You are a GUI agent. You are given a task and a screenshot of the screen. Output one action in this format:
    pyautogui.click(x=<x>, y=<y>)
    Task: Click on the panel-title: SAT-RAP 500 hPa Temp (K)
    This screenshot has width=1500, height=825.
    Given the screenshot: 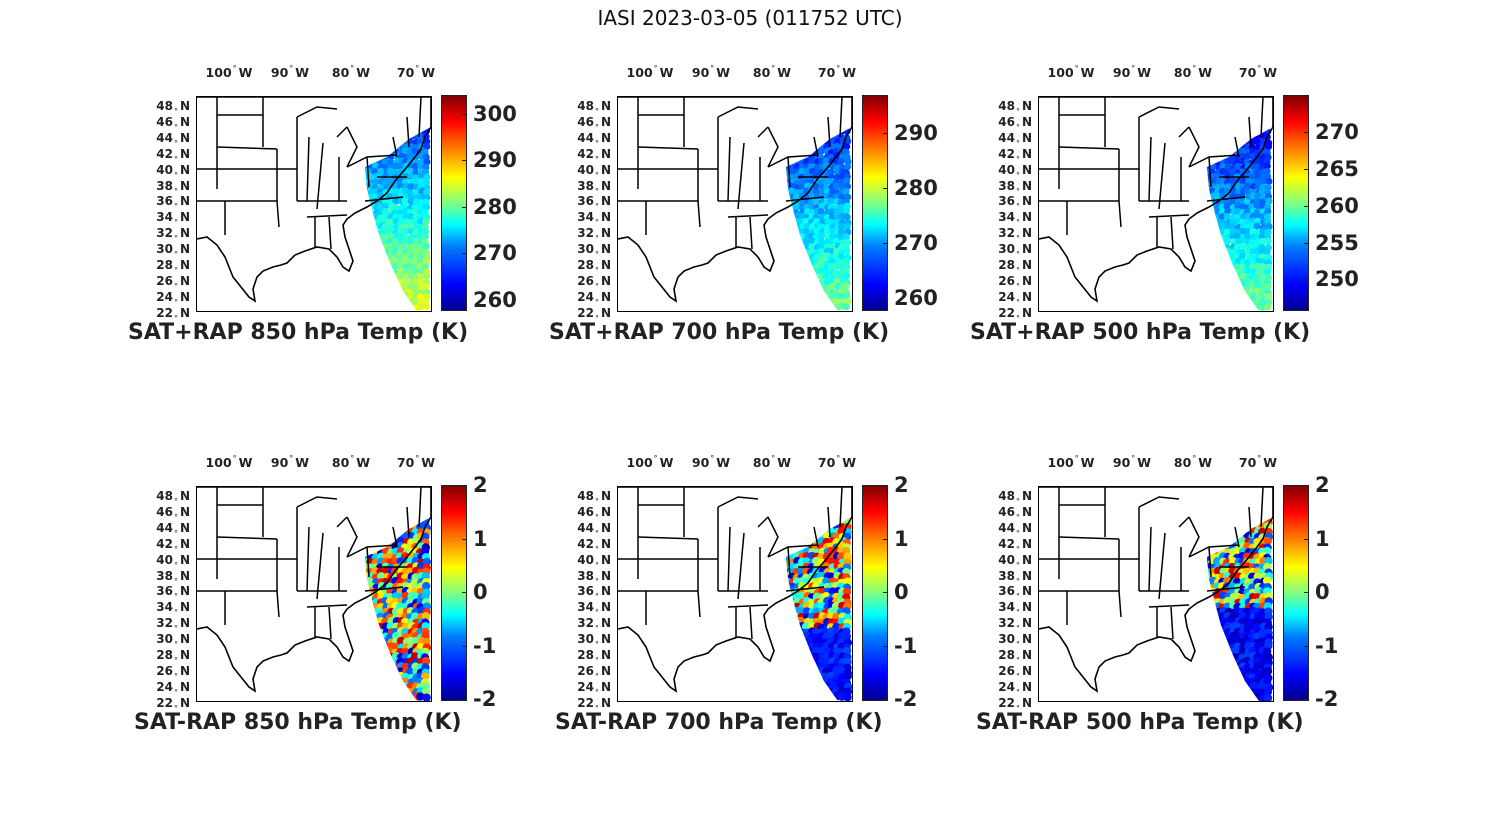 What is the action you would take?
    pyautogui.click(x=1140, y=722)
    